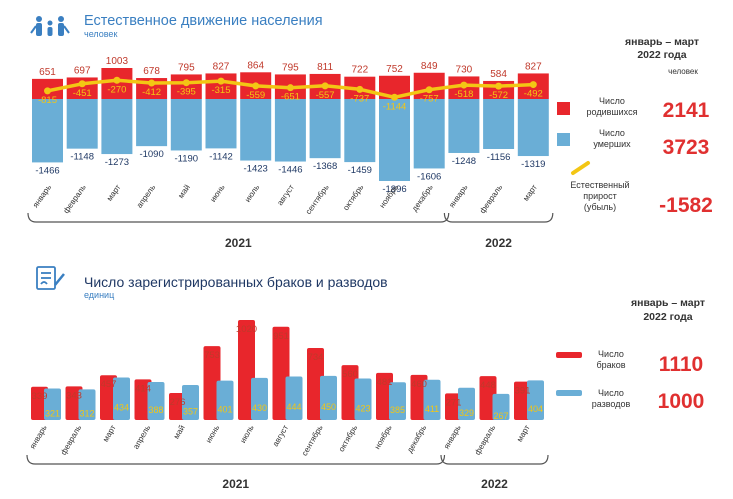  I want to click on died-label: -1273, so click(117, 162).